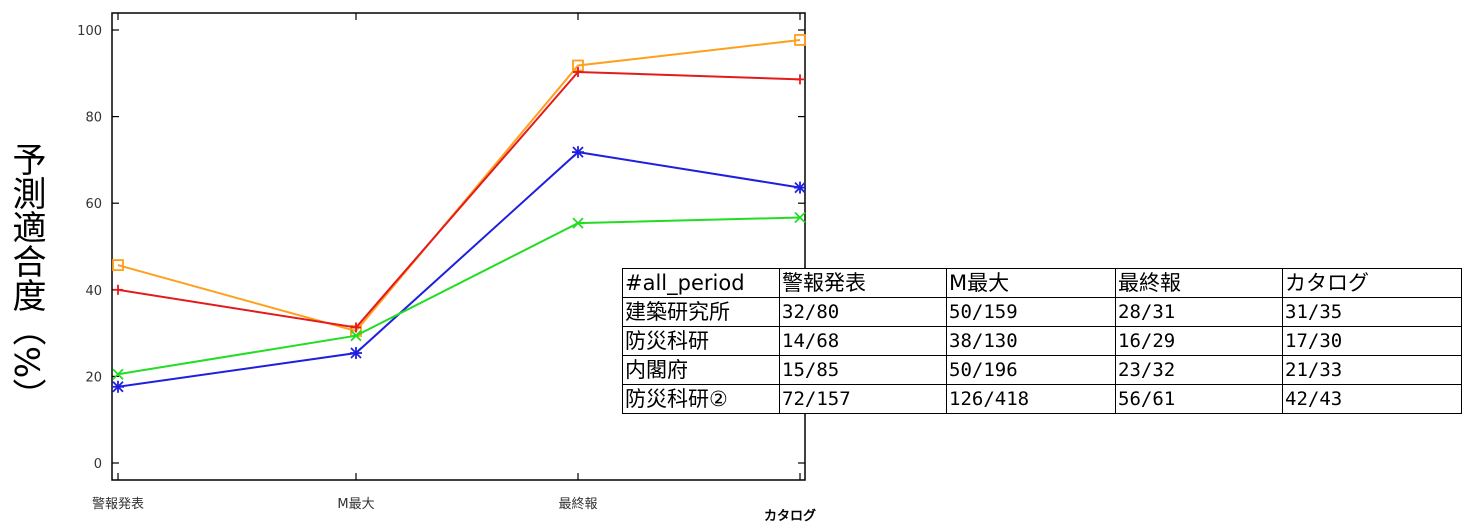 Image resolution: width=1466 pixels, height=525 pixels. Describe the element at coordinates (701, 283) in the screenshot. I see `table-header-cell: #all_period` at that location.